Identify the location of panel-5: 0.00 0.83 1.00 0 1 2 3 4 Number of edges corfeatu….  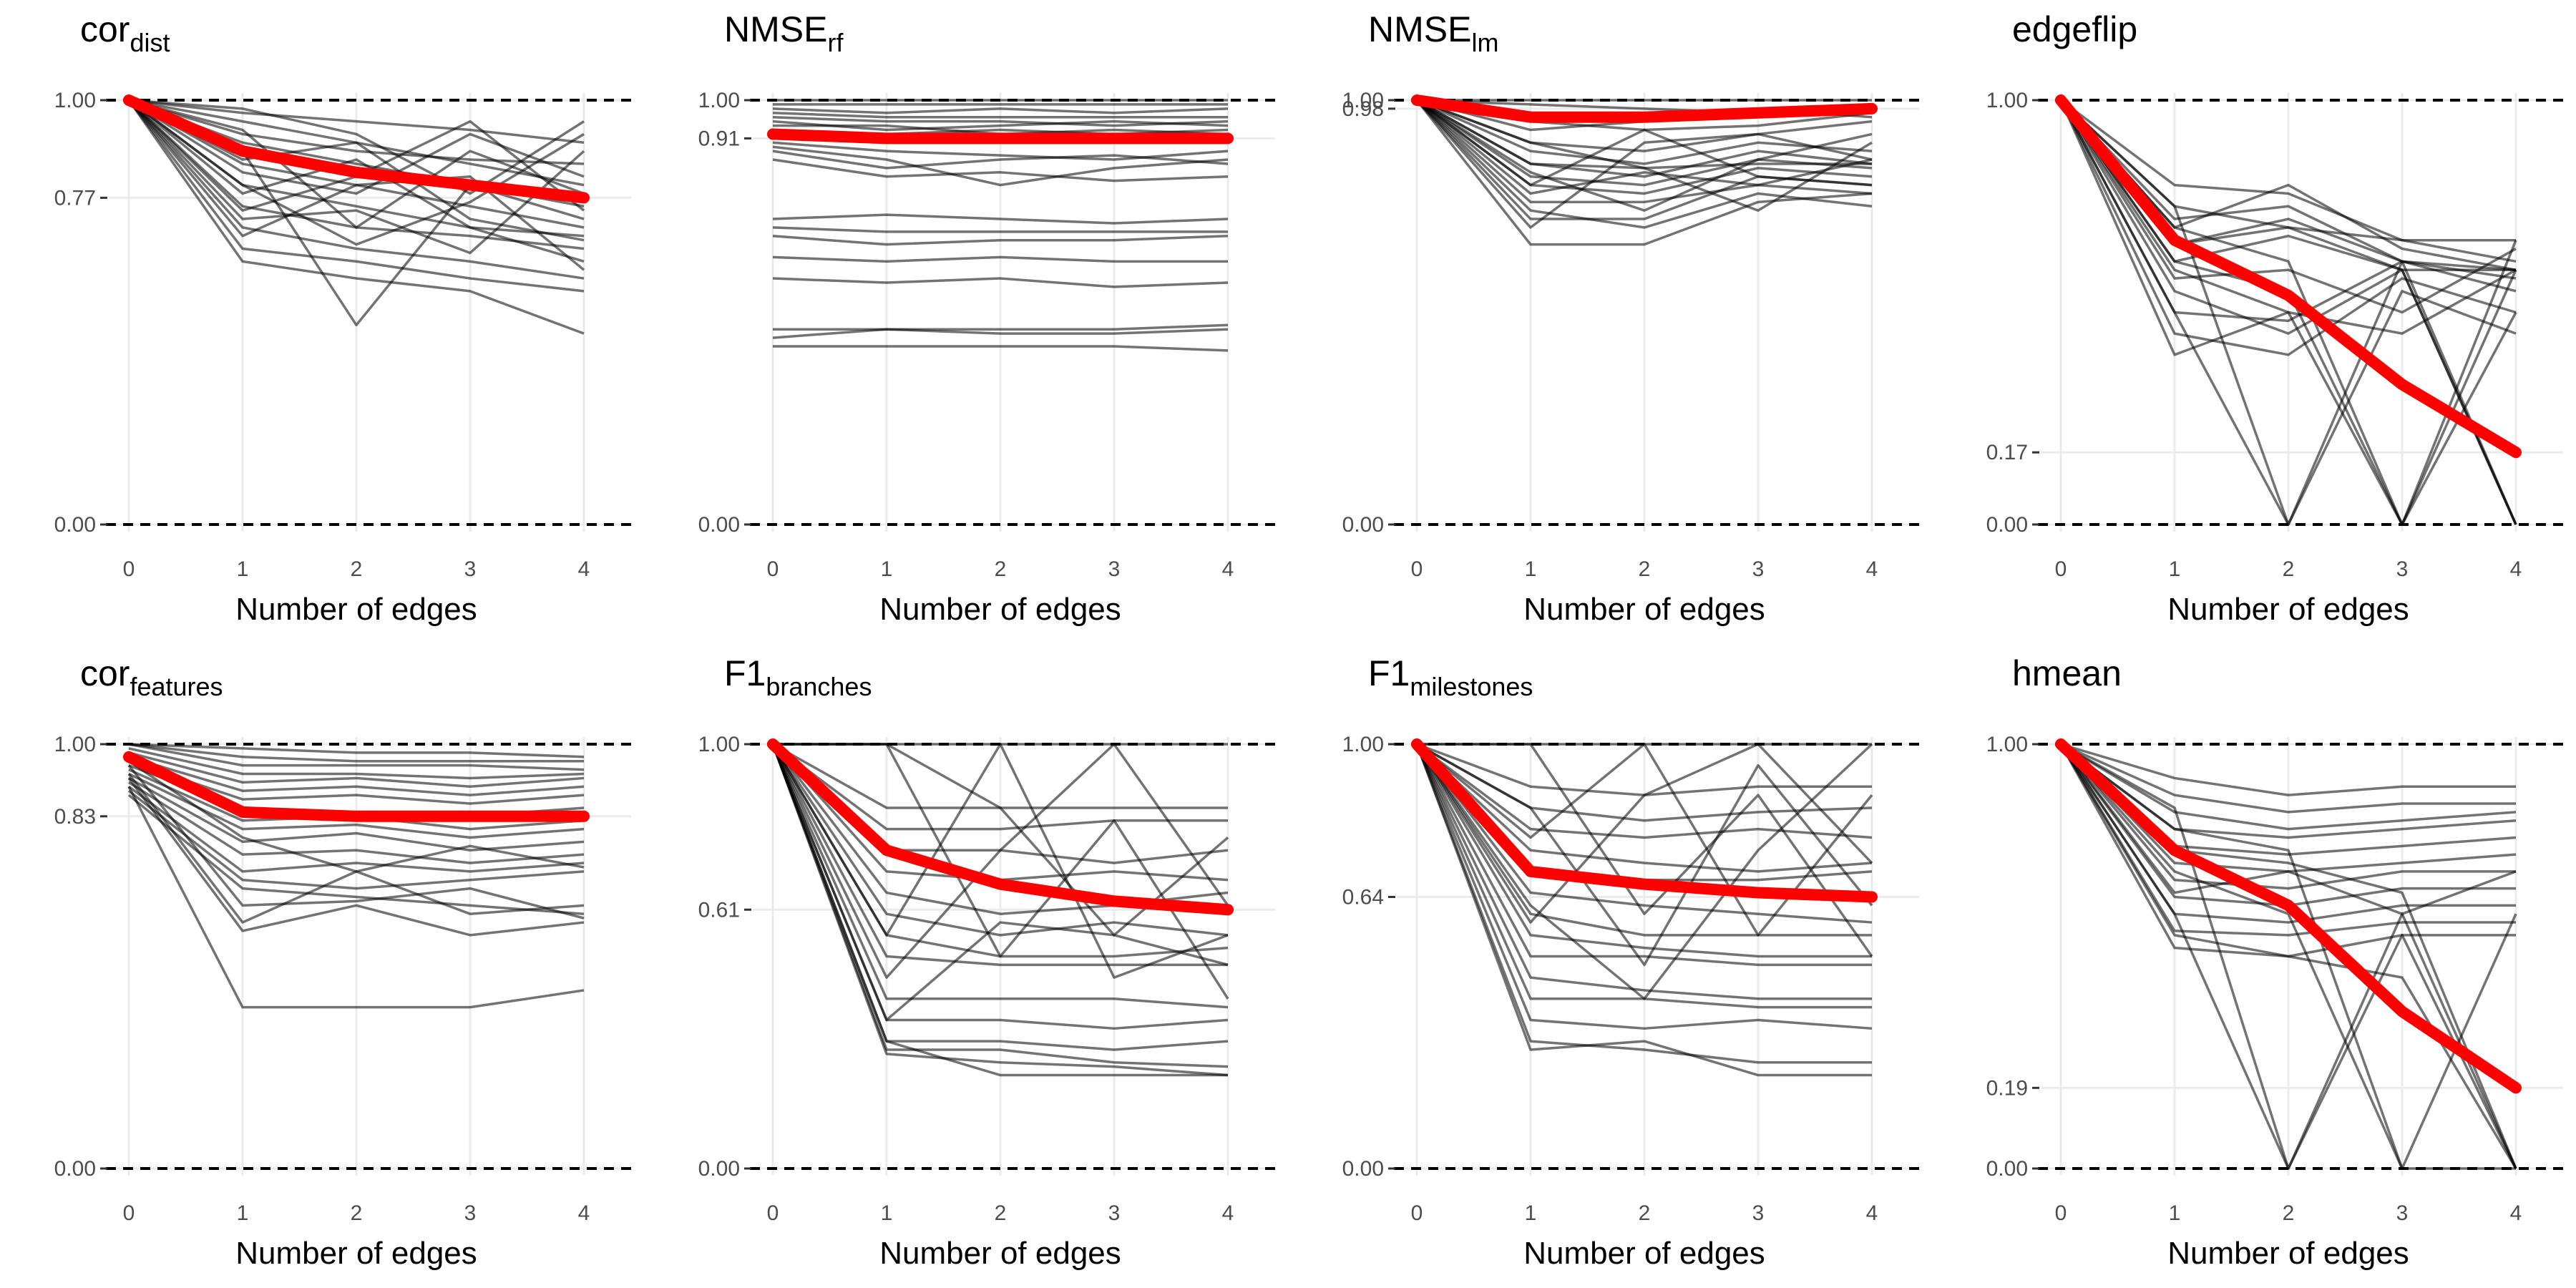
(342, 962).